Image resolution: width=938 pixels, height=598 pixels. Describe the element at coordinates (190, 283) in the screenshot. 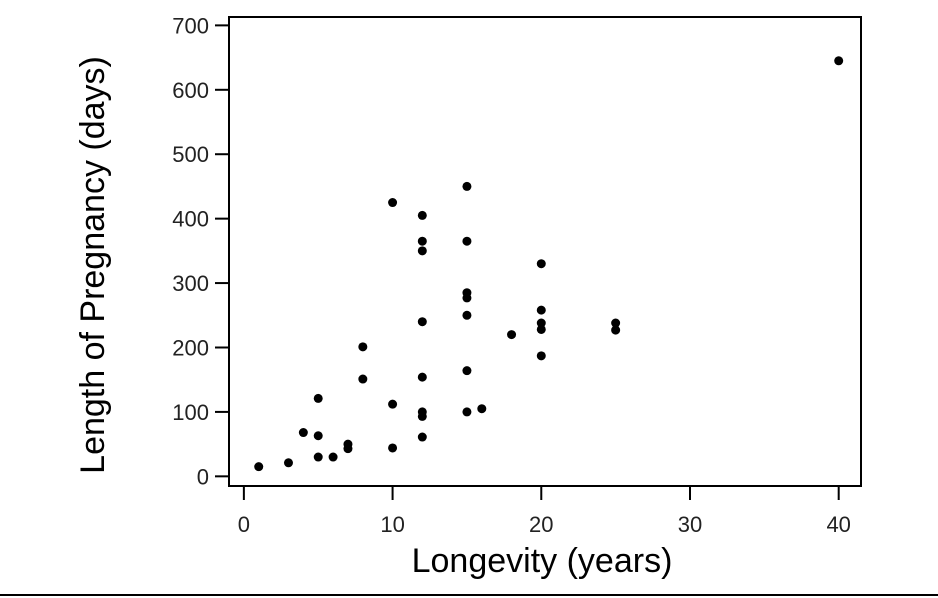

I see `y-tick-label: 300` at that location.